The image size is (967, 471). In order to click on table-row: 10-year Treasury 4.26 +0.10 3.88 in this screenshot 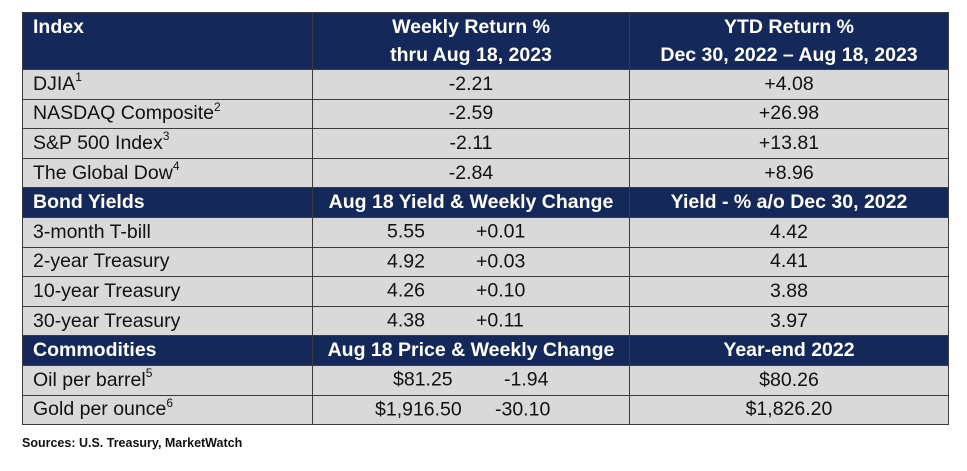, I will do `click(485, 291)`.